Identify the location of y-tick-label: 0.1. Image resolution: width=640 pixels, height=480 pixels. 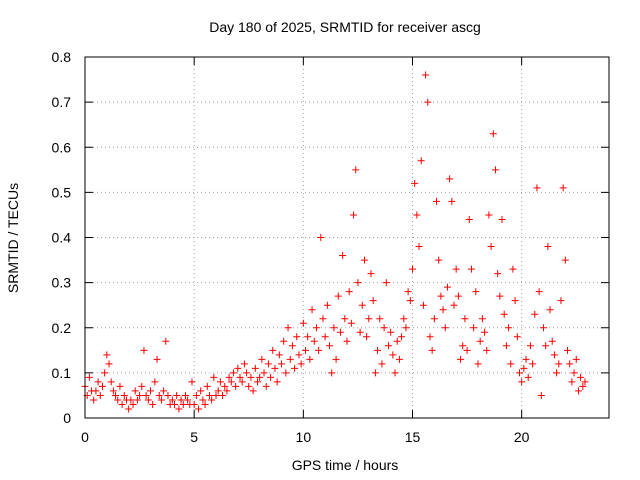
(62, 373).